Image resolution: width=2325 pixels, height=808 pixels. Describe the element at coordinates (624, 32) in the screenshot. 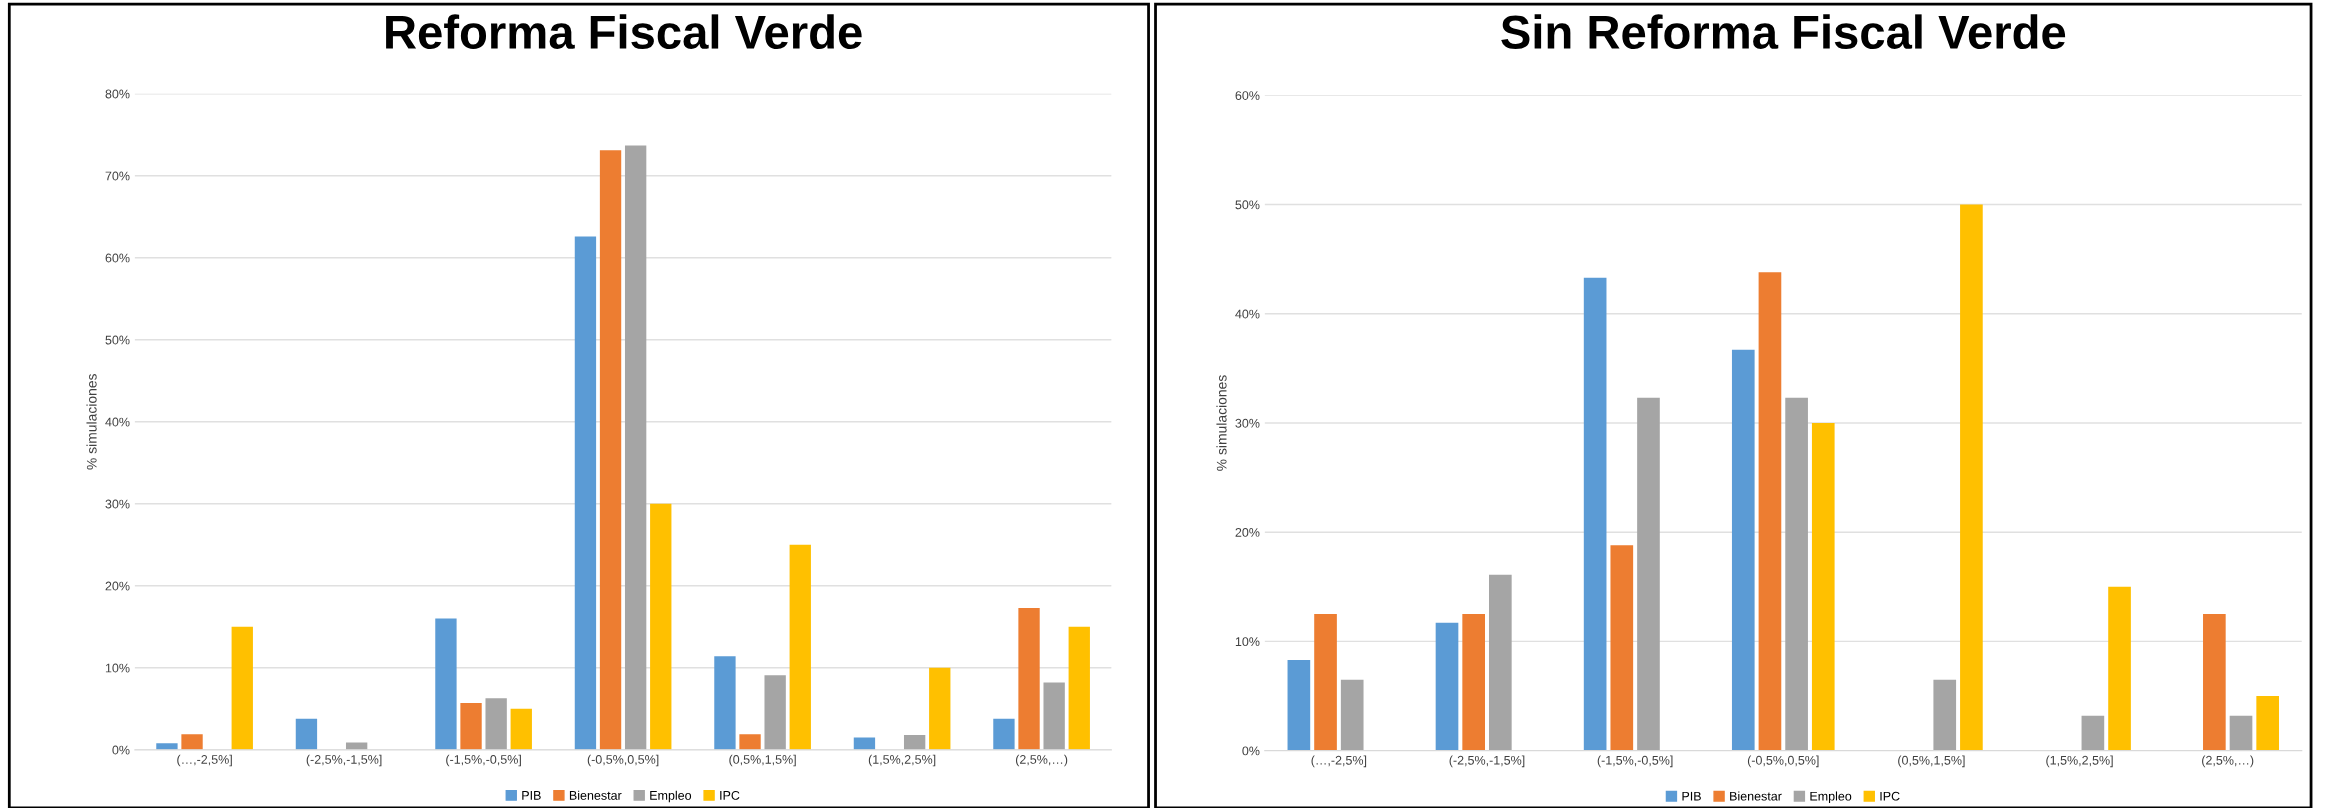

I see `chart-title: Reforma Fiscal Verde` at that location.